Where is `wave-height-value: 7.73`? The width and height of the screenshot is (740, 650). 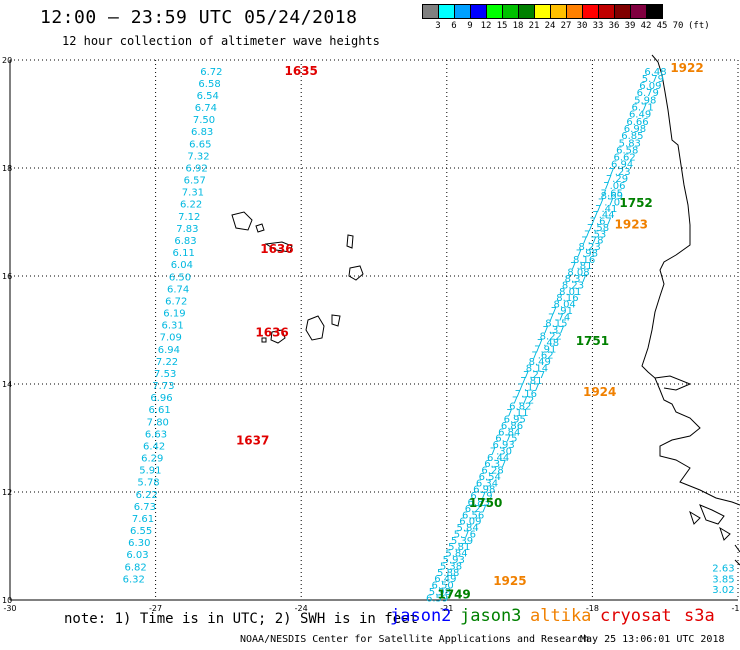
wave-height-value: 7.73 is located at coordinates (163, 386).